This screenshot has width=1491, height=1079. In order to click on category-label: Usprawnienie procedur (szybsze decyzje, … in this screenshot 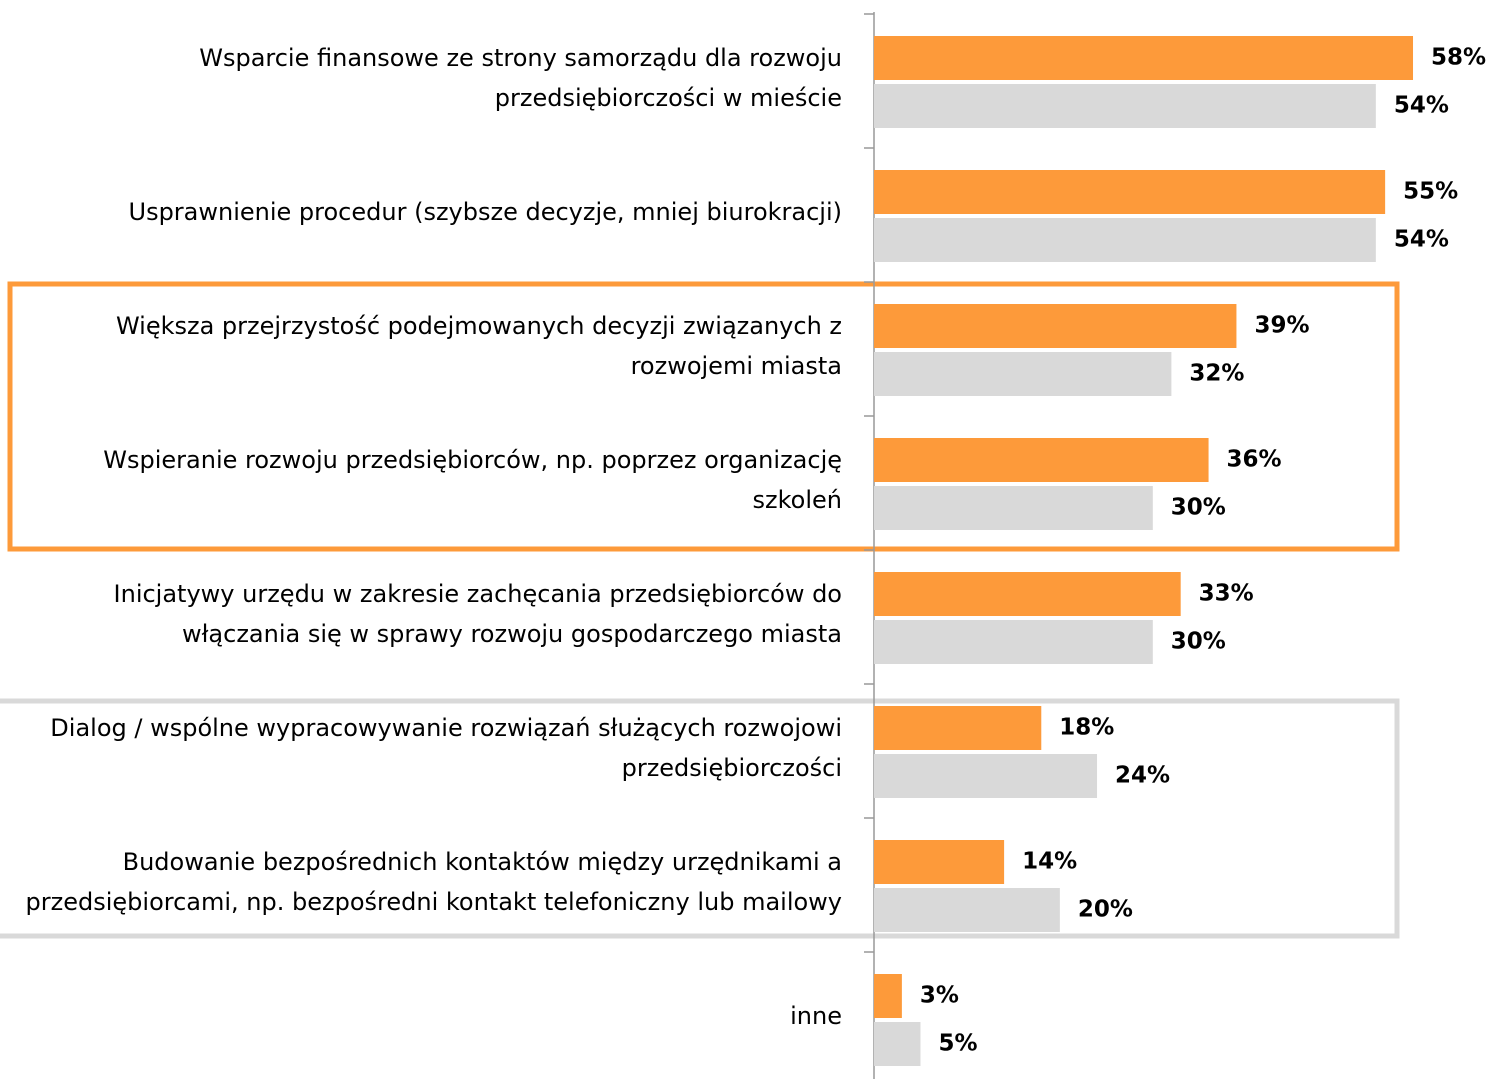, I will do `click(486, 212)`.